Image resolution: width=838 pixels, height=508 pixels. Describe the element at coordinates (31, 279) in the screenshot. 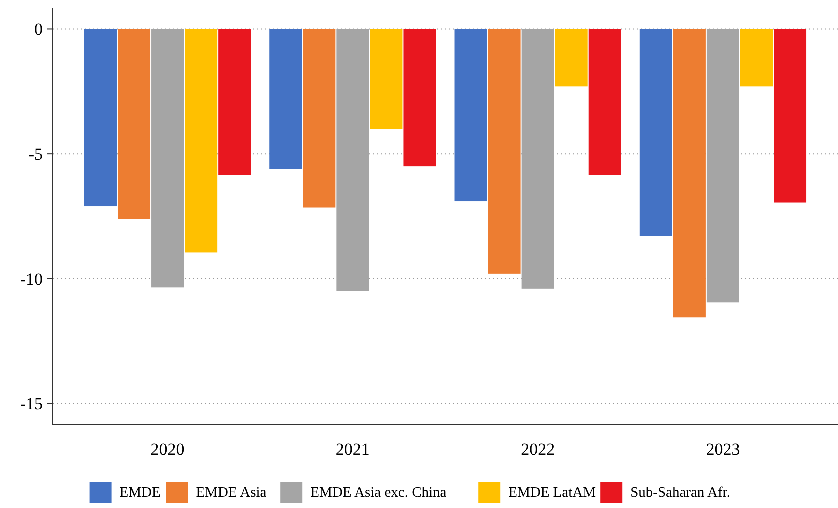

I see `y-tick-label: -10` at that location.